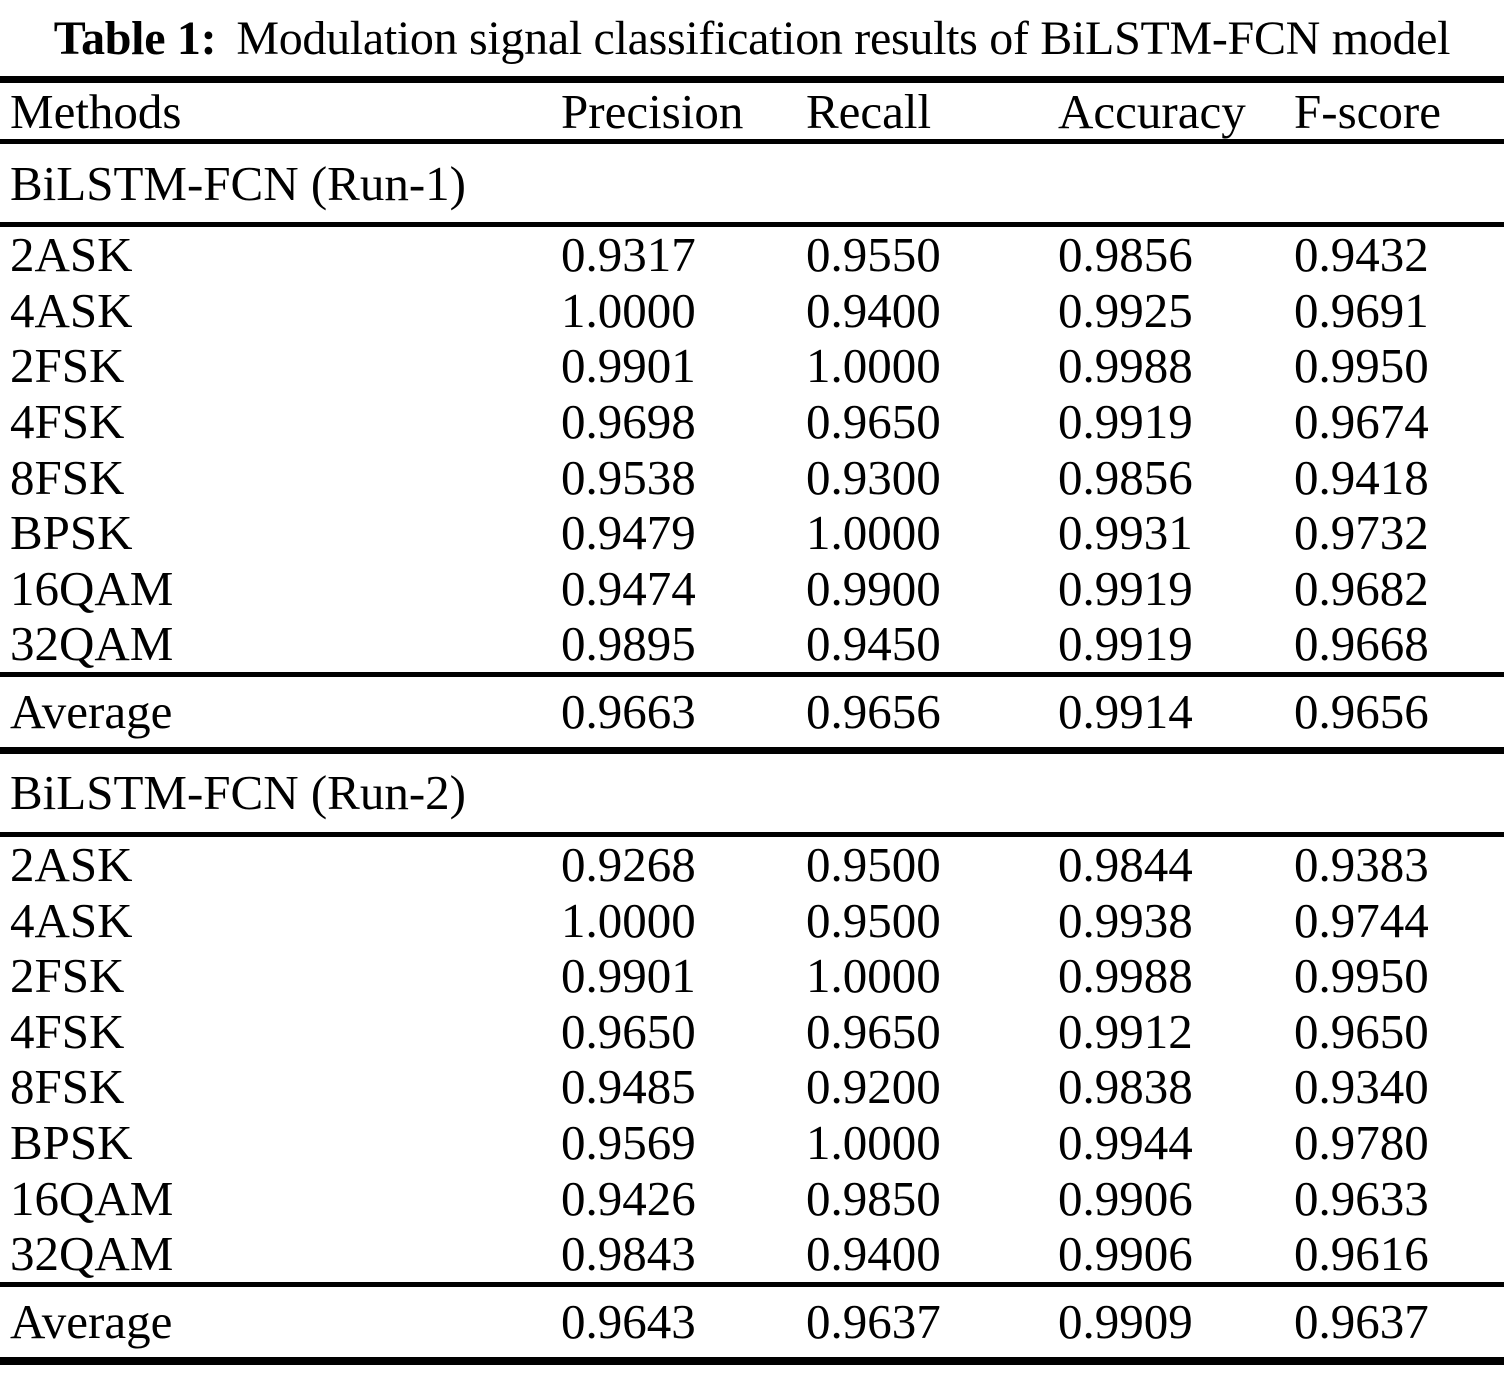  What do you see at coordinates (1125, 1198) in the screenshot?
I see `accuracy-cell: 0.9906` at bounding box center [1125, 1198].